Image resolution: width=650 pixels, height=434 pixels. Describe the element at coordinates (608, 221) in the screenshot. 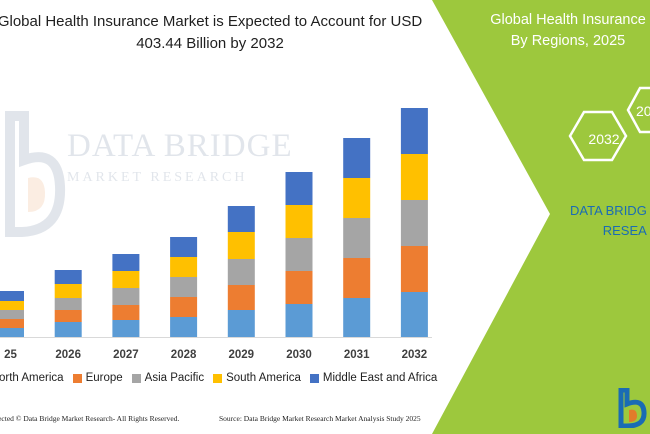

I see `brand-text: DATA BRIDG RESEA` at that location.